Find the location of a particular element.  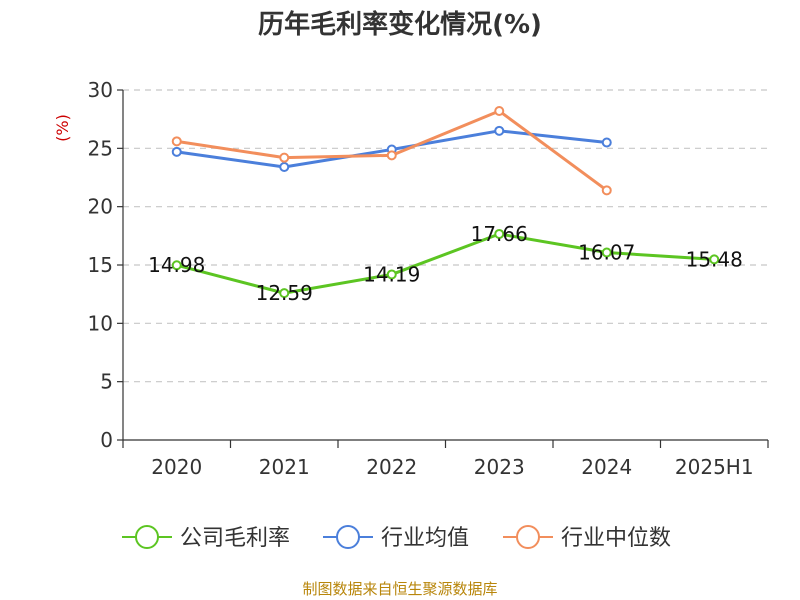

data-label: 17.66 is located at coordinates (499, 234).